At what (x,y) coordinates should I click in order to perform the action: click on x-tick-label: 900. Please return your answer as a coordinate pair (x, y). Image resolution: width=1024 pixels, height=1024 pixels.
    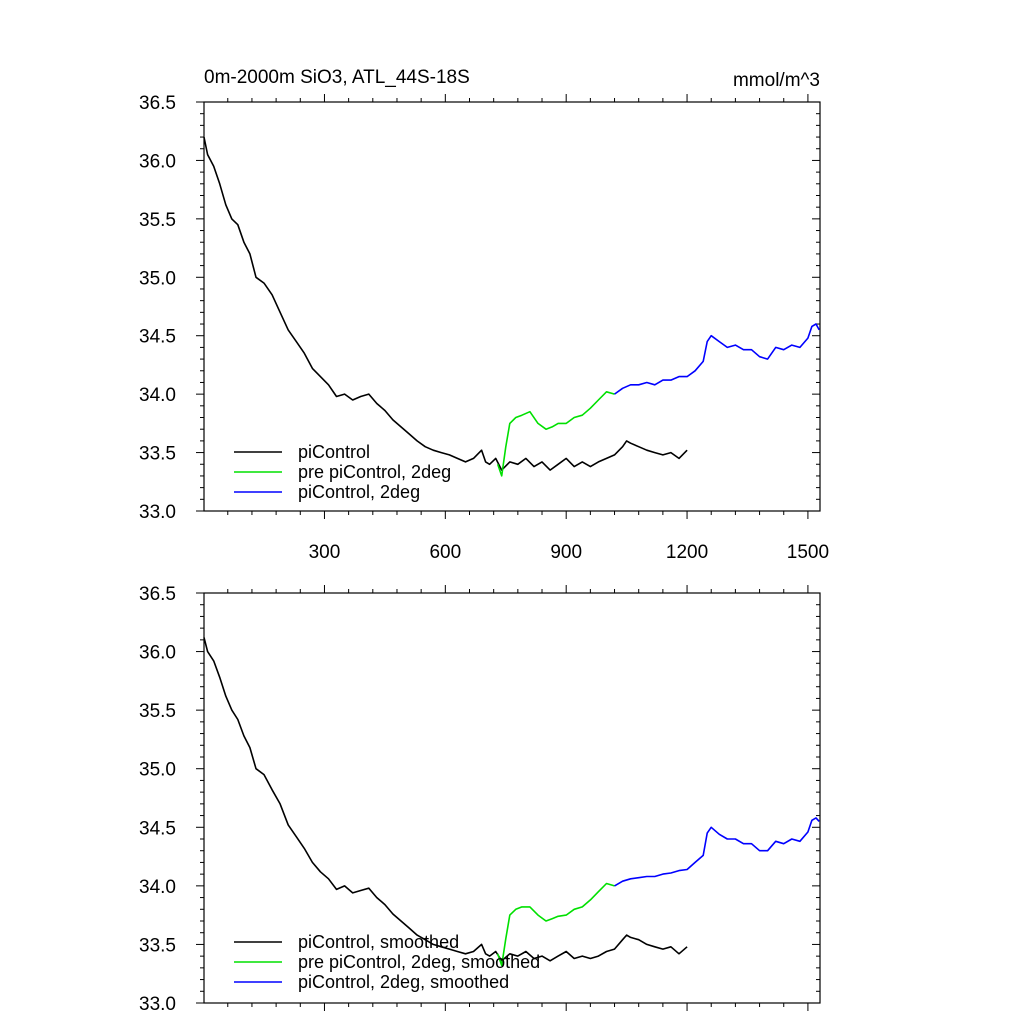
    Looking at the image, I should click on (566, 552).